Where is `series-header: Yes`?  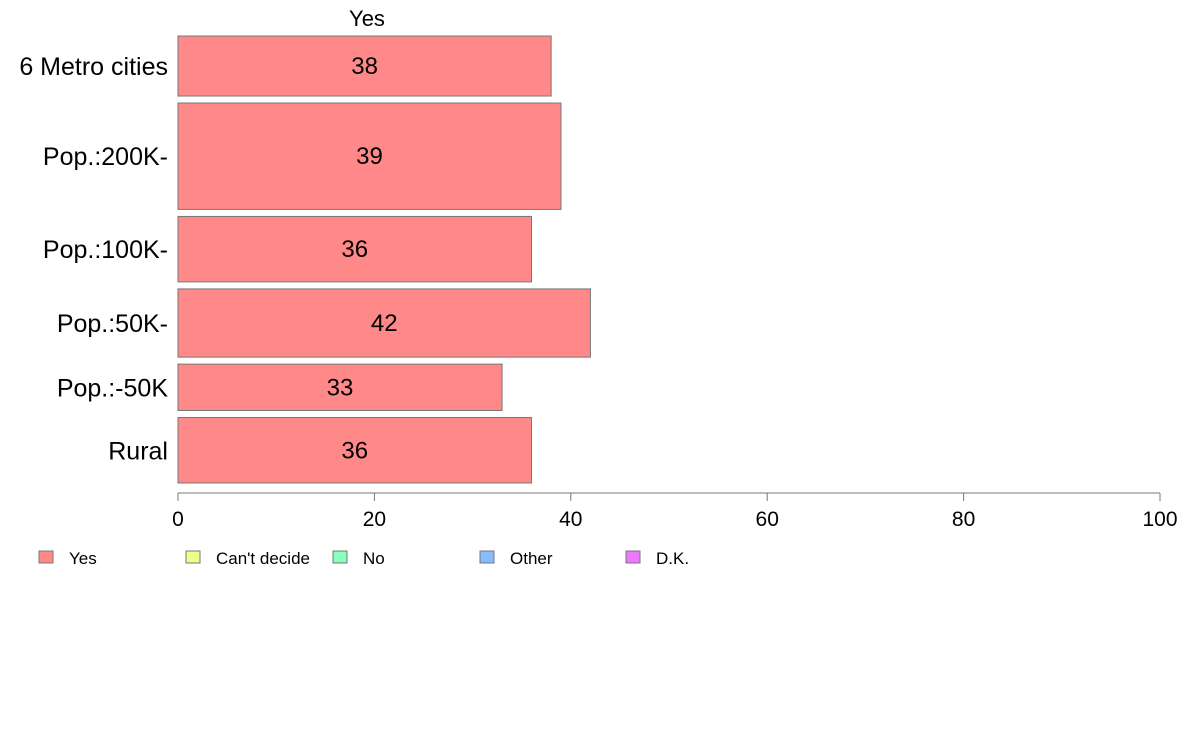
series-header: Yes is located at coordinates (367, 18).